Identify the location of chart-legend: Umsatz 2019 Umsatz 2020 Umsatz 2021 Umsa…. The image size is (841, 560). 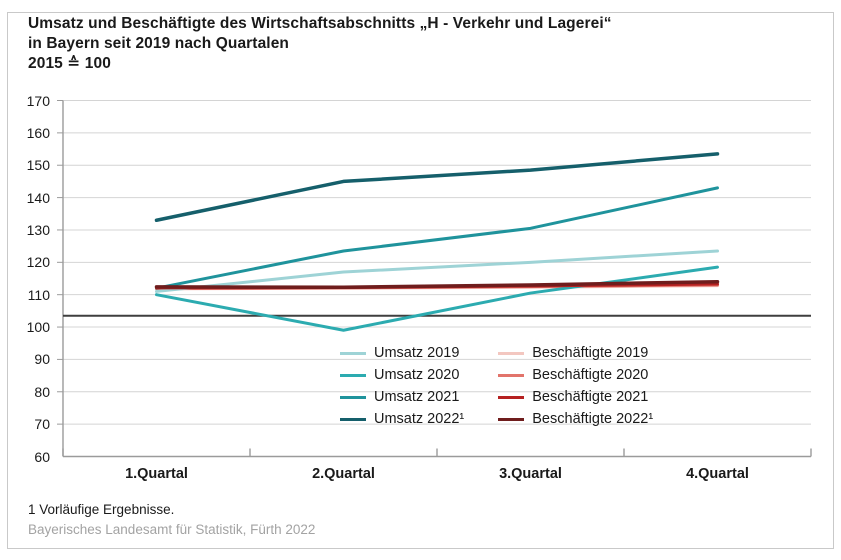
(496, 386).